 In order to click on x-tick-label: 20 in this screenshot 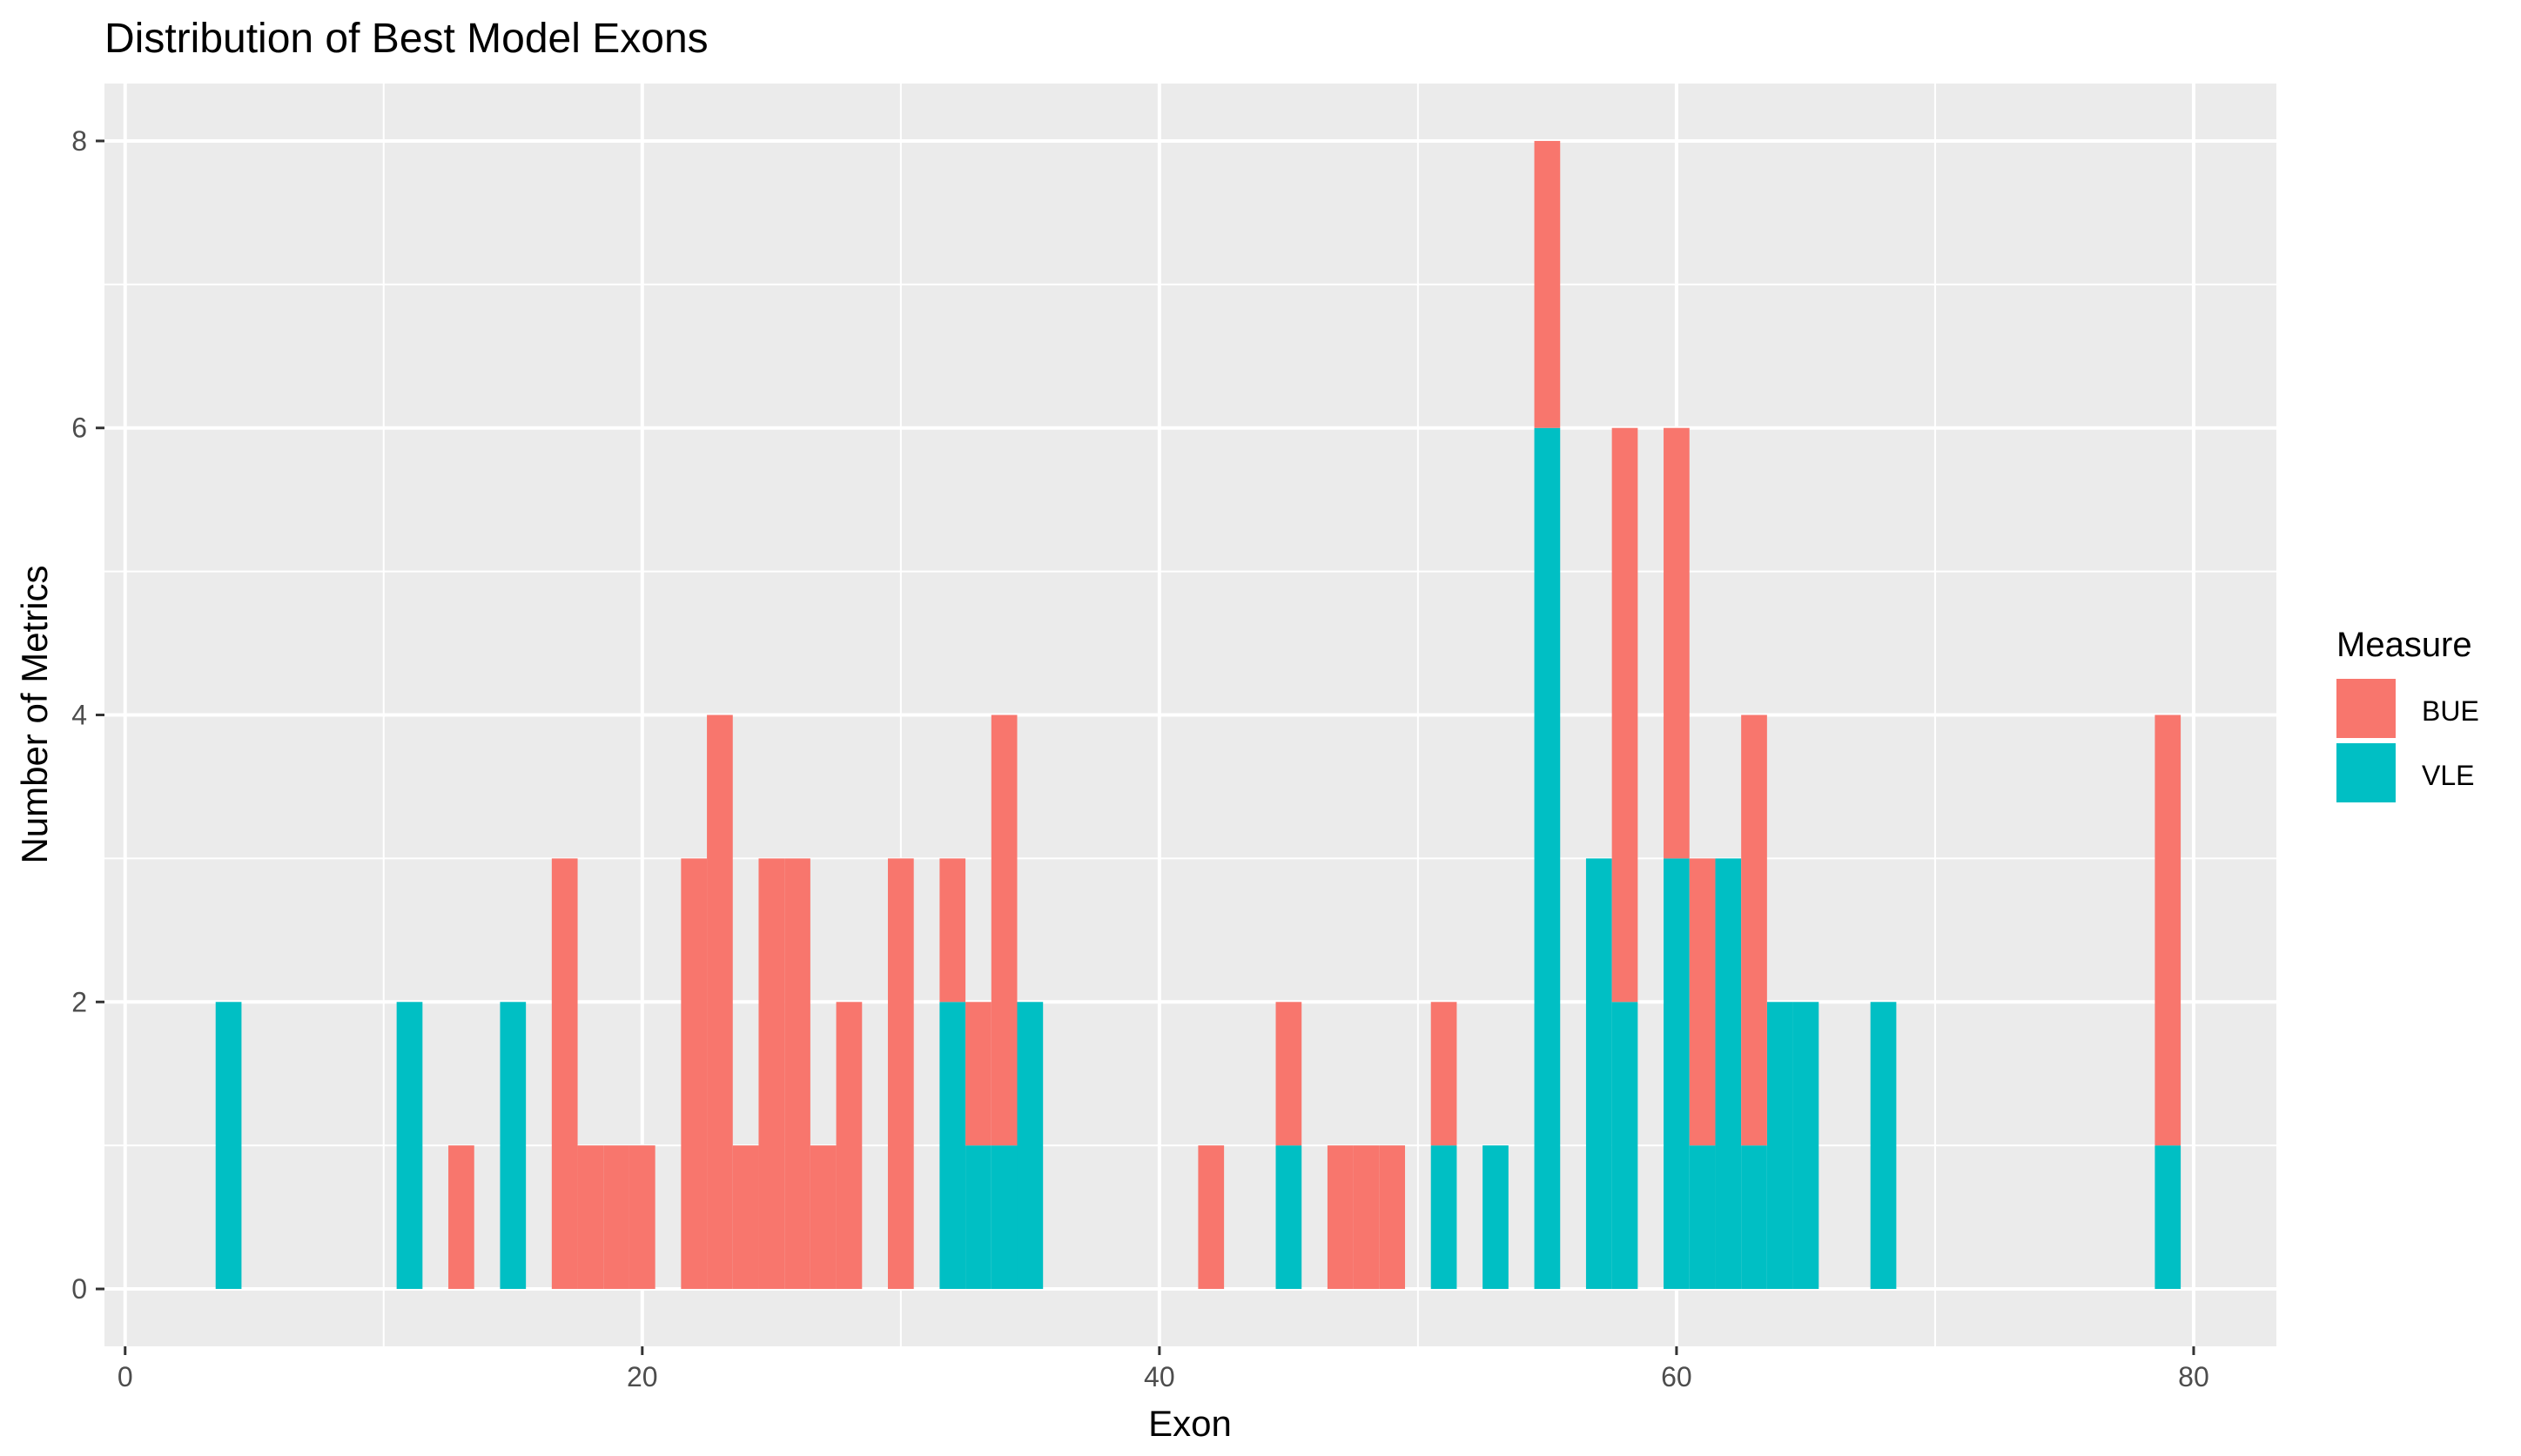, I will do `click(642, 1376)`.